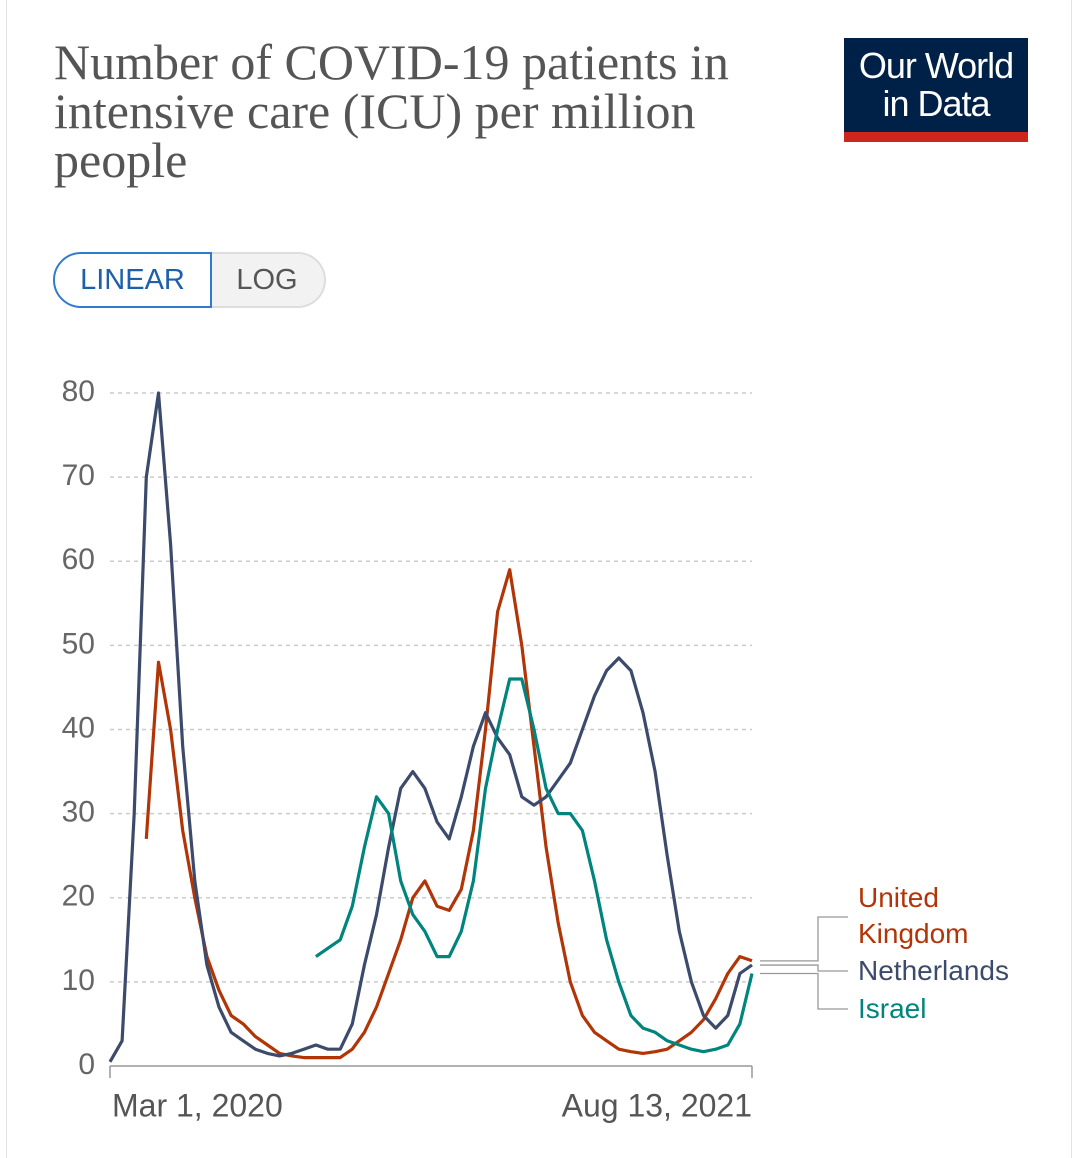 This screenshot has width=1078, height=1158. Describe the element at coordinates (78, 559) in the screenshot. I see `y-tick-label: 60` at that location.